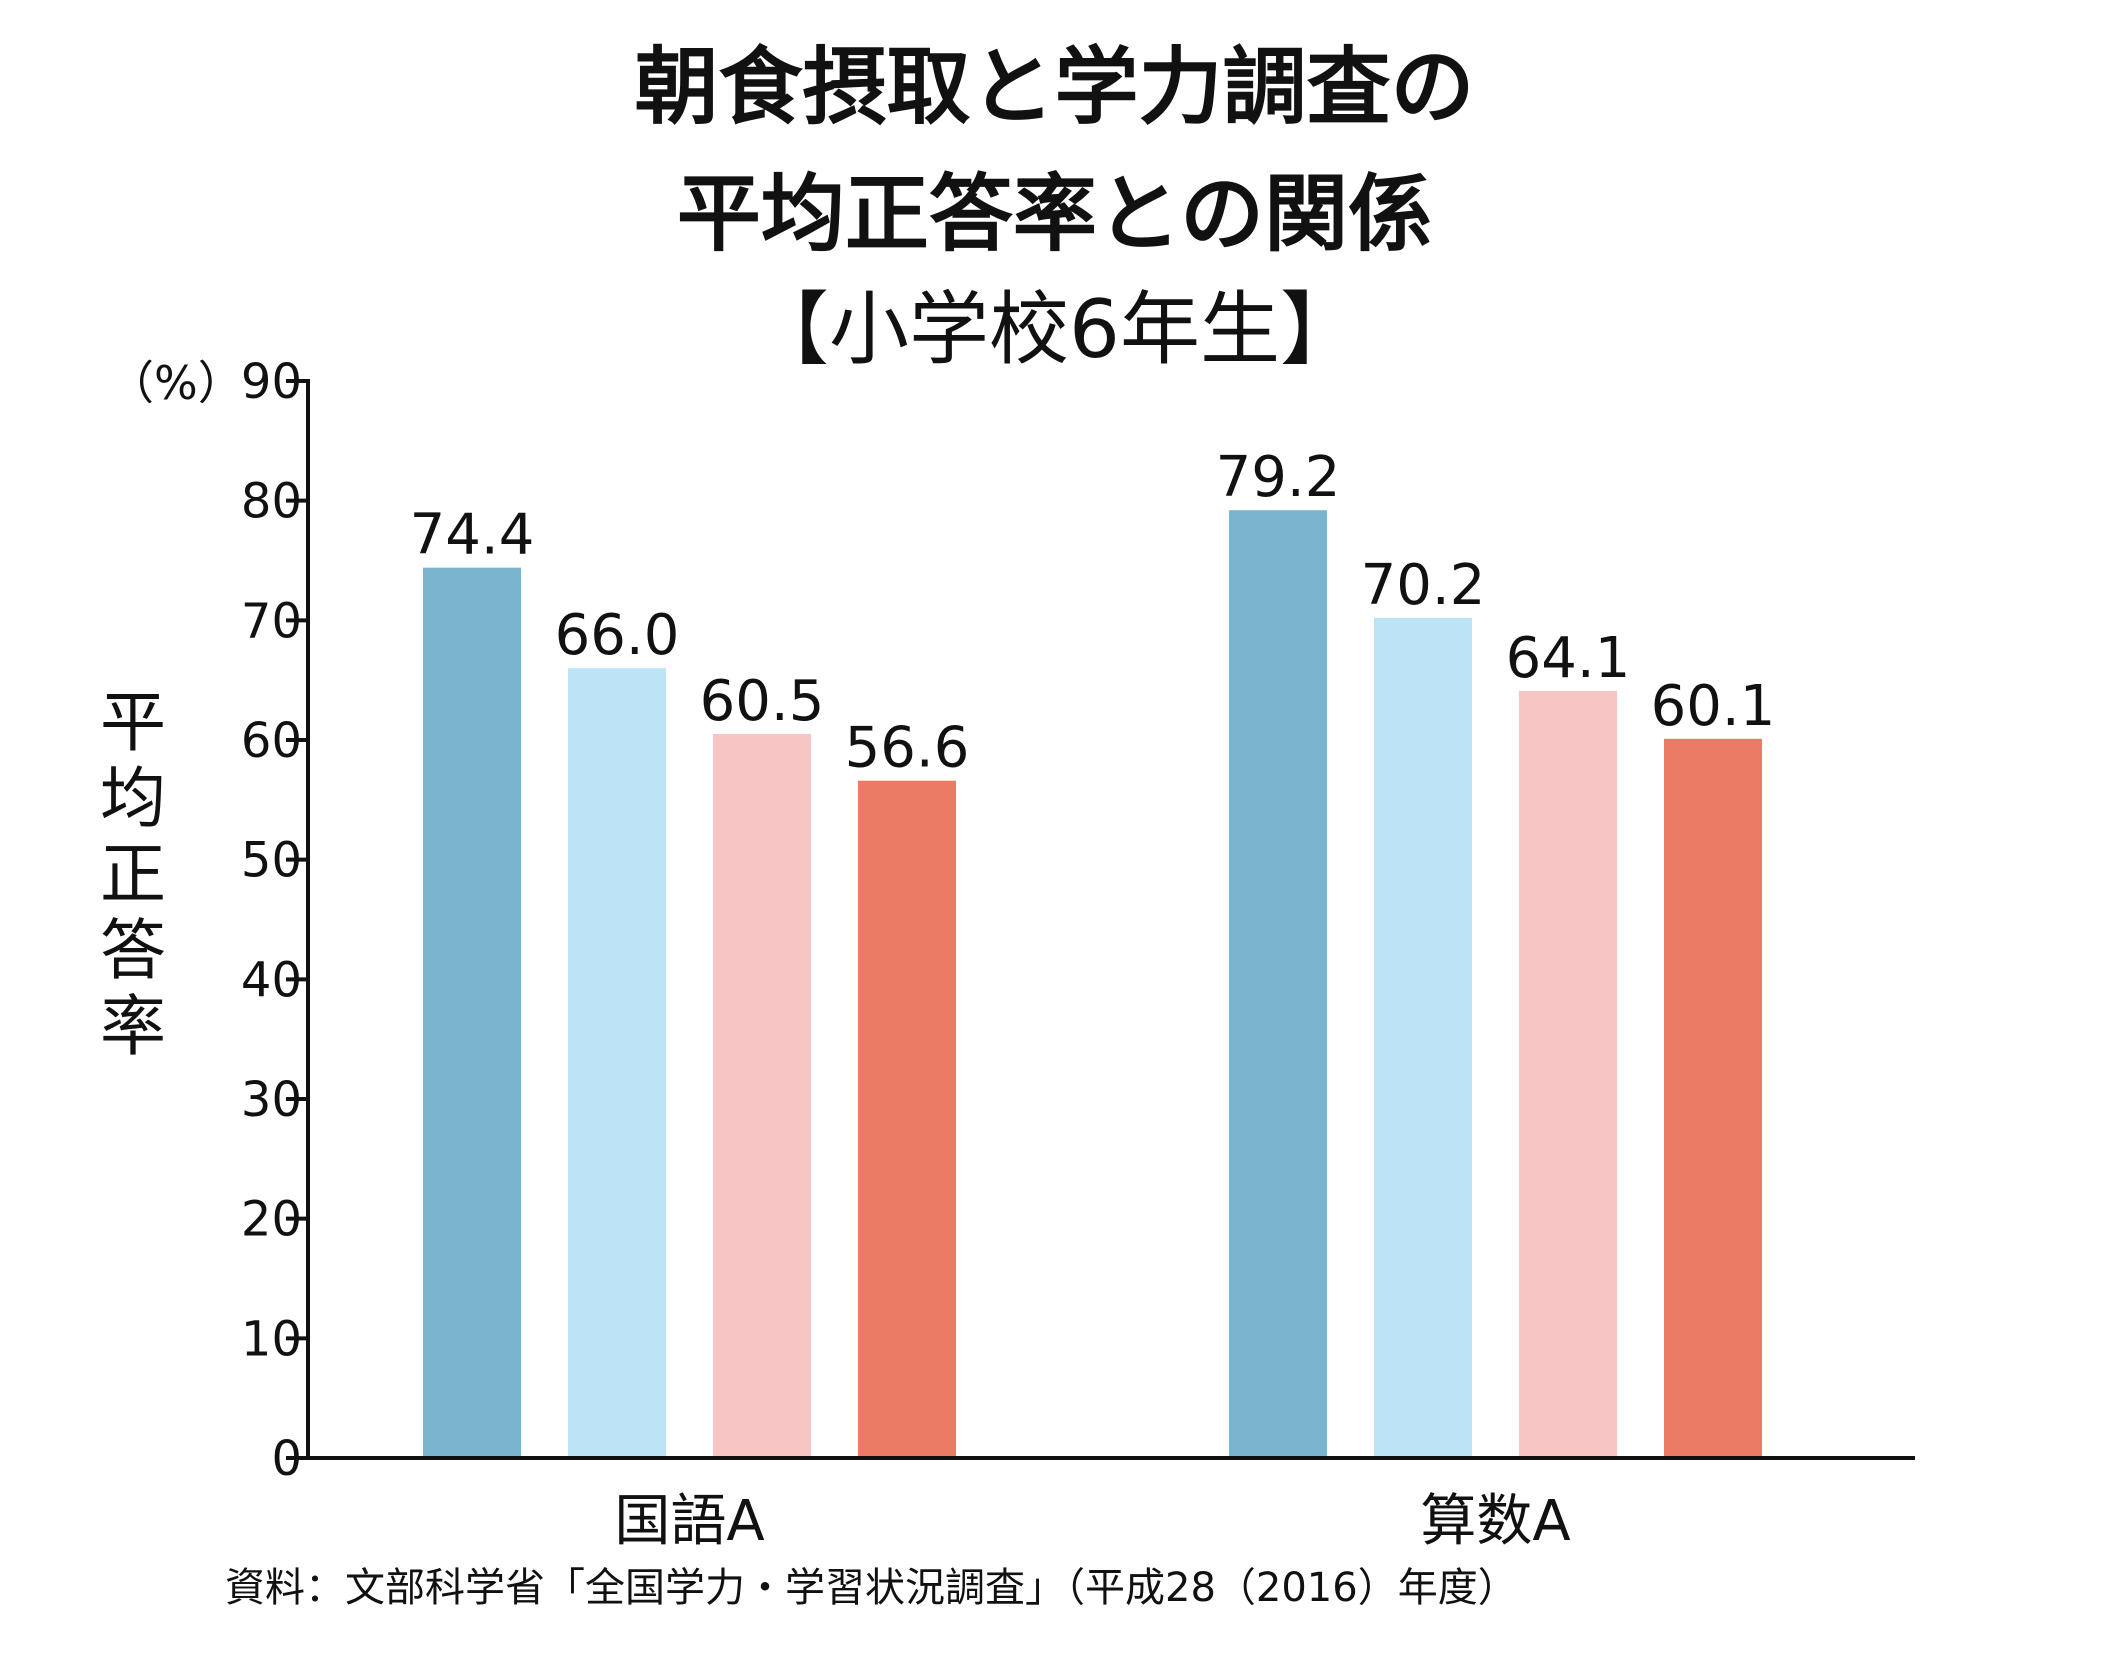 This screenshot has width=2109, height=1674. What do you see at coordinates (133, 1026) in the screenshot?
I see `y-axis-label-char: 率` at bounding box center [133, 1026].